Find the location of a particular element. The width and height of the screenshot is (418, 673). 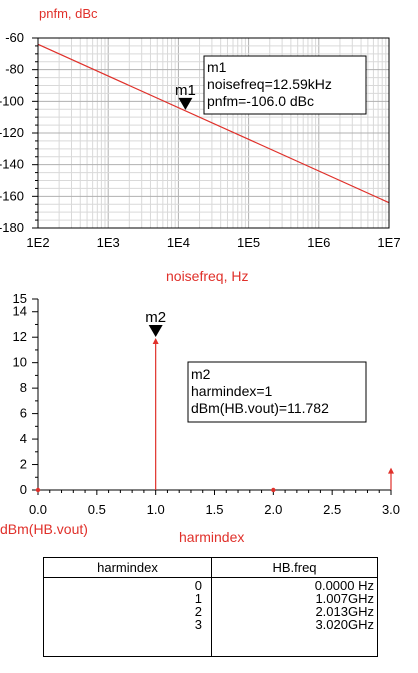

chart2-y-tick-label: 14 is located at coordinates (20, 311).